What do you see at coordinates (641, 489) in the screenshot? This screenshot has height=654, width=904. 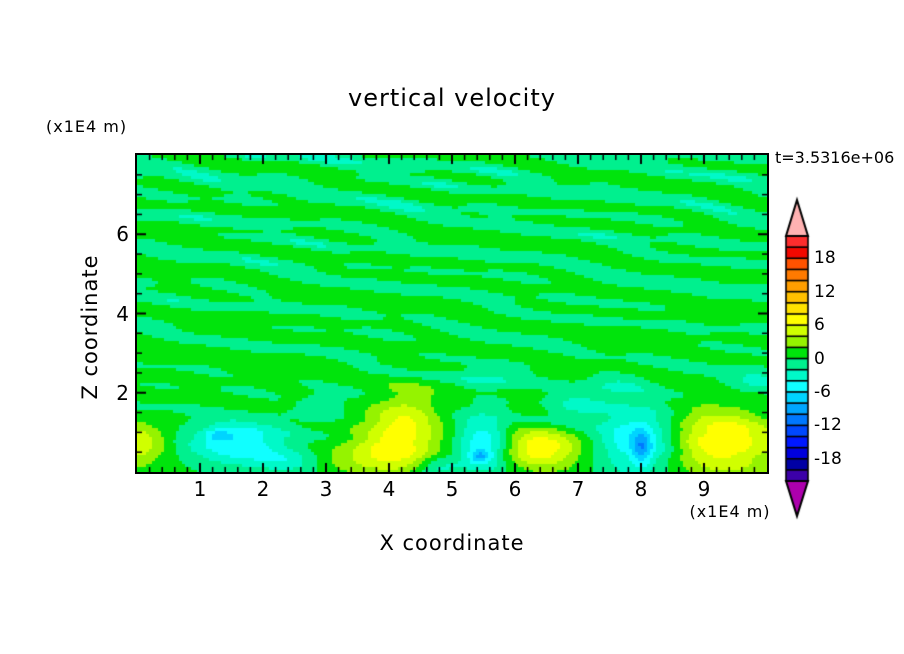 I see `x-tick-label: 8` at bounding box center [641, 489].